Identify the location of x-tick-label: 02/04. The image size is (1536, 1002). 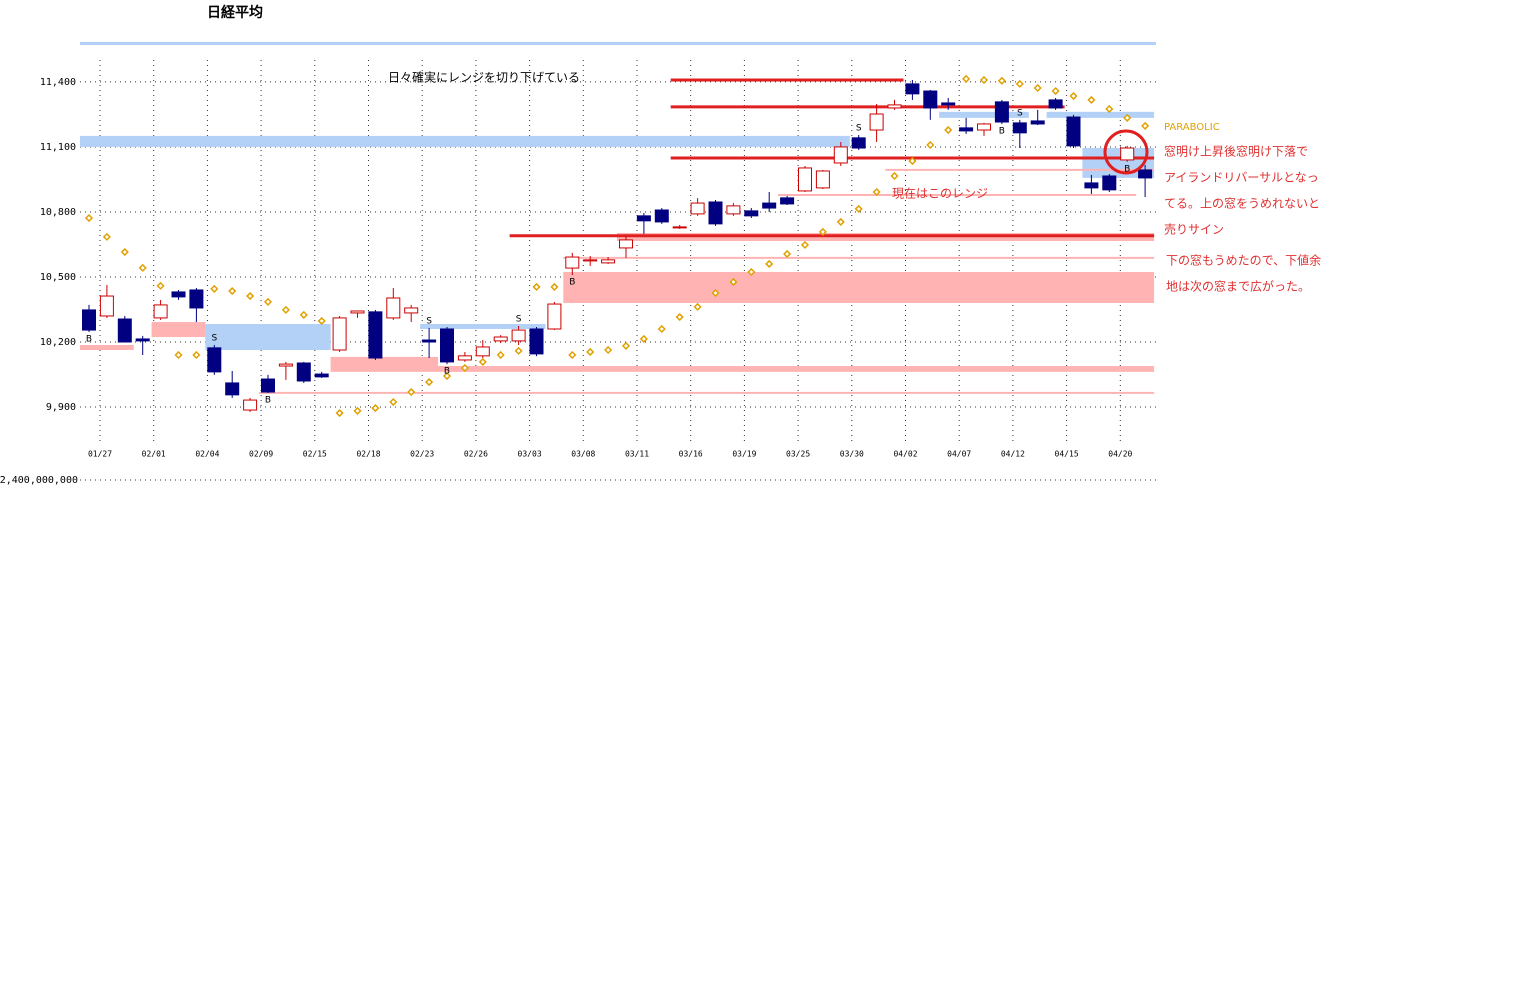
(207, 454).